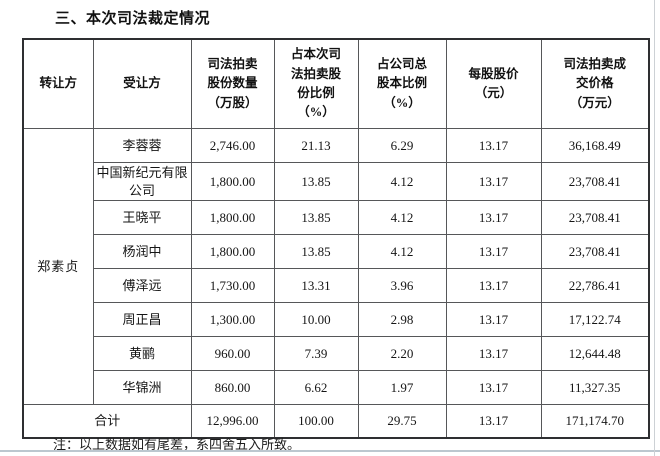 The height and width of the screenshot is (456, 660). I want to click on pct-capital-cell: 2.20, so click(402, 354).